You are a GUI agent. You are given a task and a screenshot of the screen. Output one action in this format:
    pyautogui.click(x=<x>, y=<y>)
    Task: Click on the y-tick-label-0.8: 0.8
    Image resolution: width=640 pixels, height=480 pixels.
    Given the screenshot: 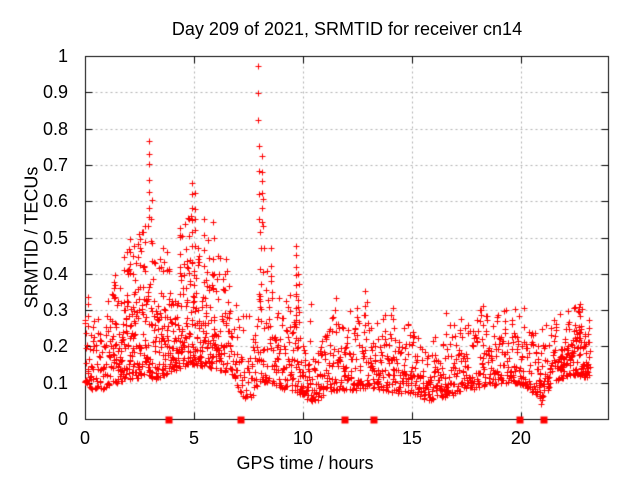 What is the action you would take?
    pyautogui.click(x=55, y=128)
    